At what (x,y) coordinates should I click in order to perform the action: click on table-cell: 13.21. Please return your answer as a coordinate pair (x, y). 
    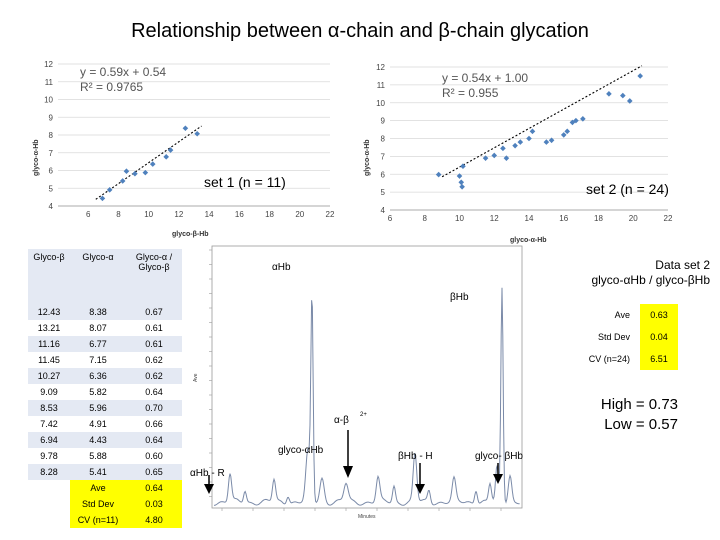
    Looking at the image, I should click on (49, 328).